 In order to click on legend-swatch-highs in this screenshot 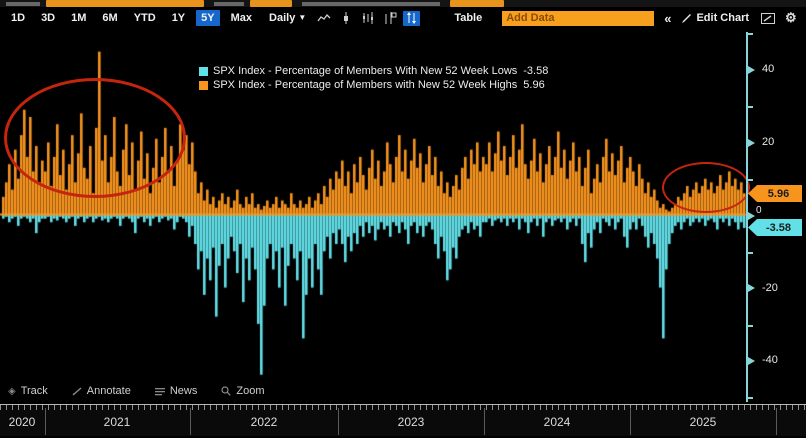, I will do `click(203, 85)`.